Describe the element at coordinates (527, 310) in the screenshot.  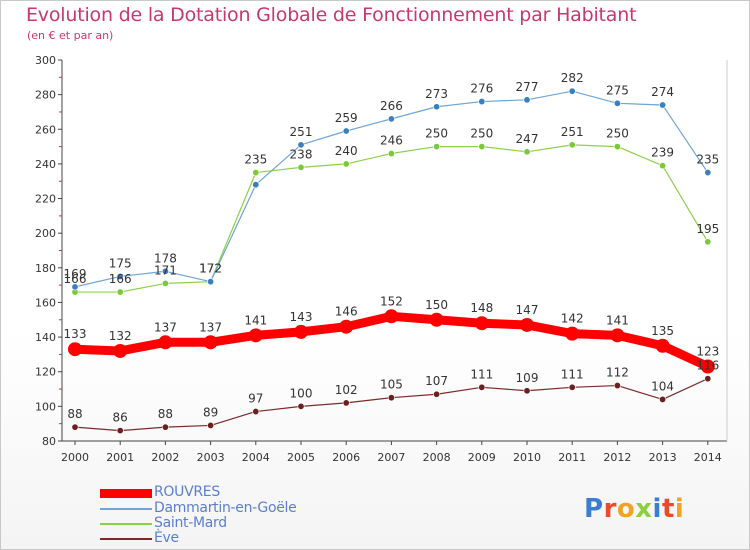
I see `data-label: 147` at that location.